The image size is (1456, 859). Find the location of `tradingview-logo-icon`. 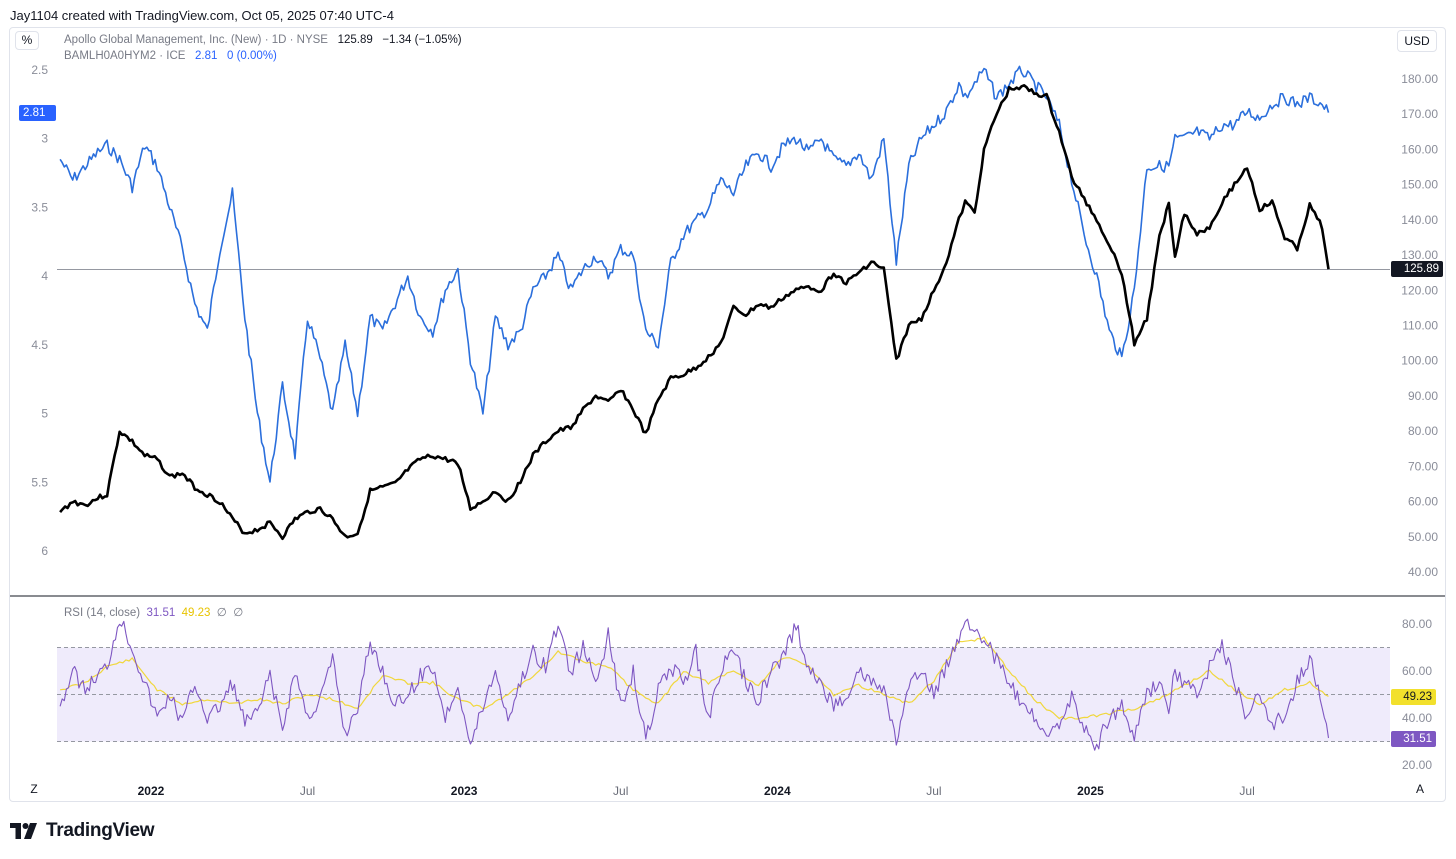

tradingview-logo-icon is located at coordinates (23, 831).